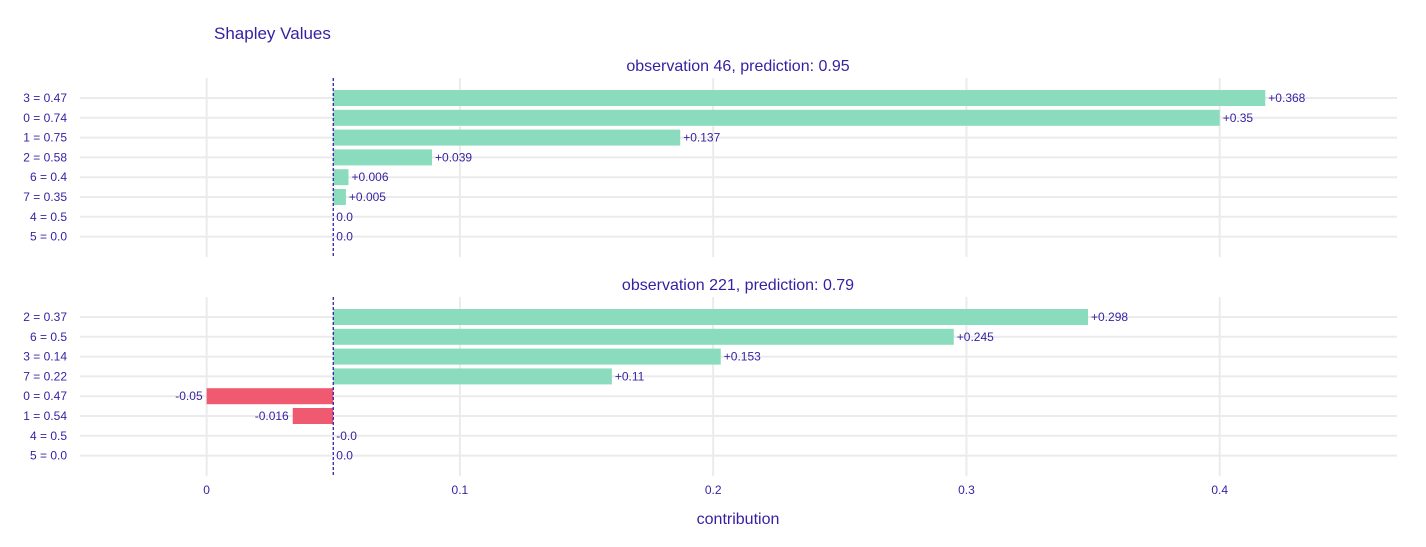  Describe the element at coordinates (272, 33) in the screenshot. I see `chart-title: Shapley Values` at that location.